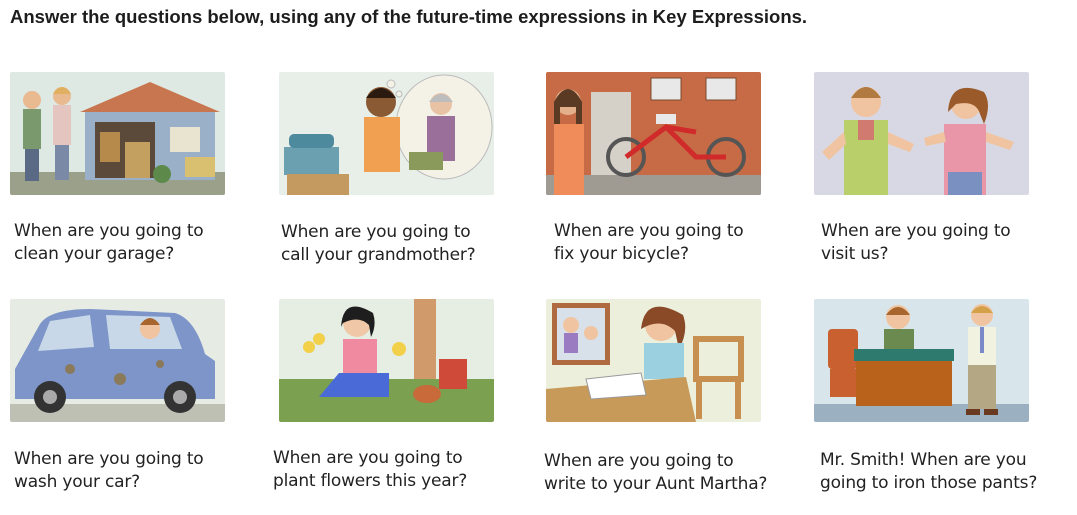 Image resolution: width=1077 pixels, height=515 pixels. I want to click on visiting-couple-scene-illustration, so click(921, 133).